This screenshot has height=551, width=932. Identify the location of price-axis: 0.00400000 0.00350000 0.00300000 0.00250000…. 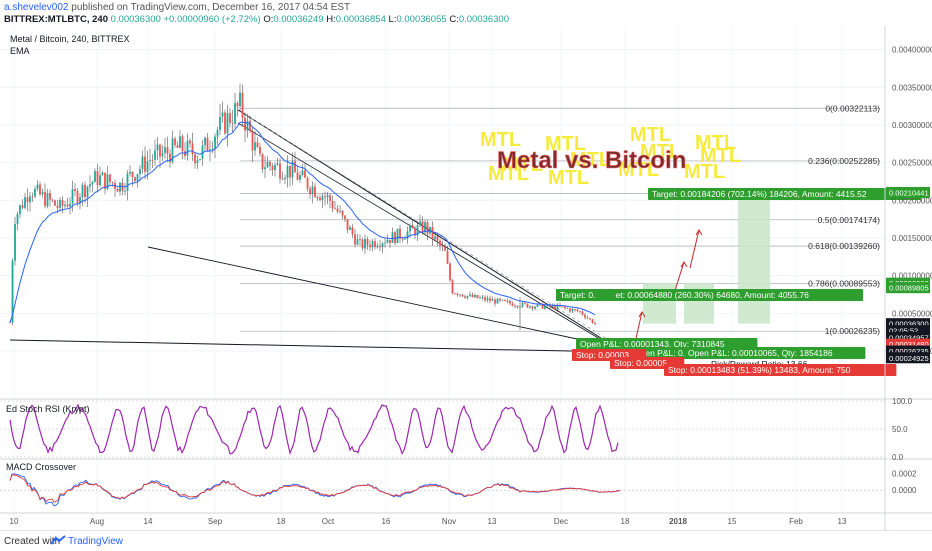
(912, 201).